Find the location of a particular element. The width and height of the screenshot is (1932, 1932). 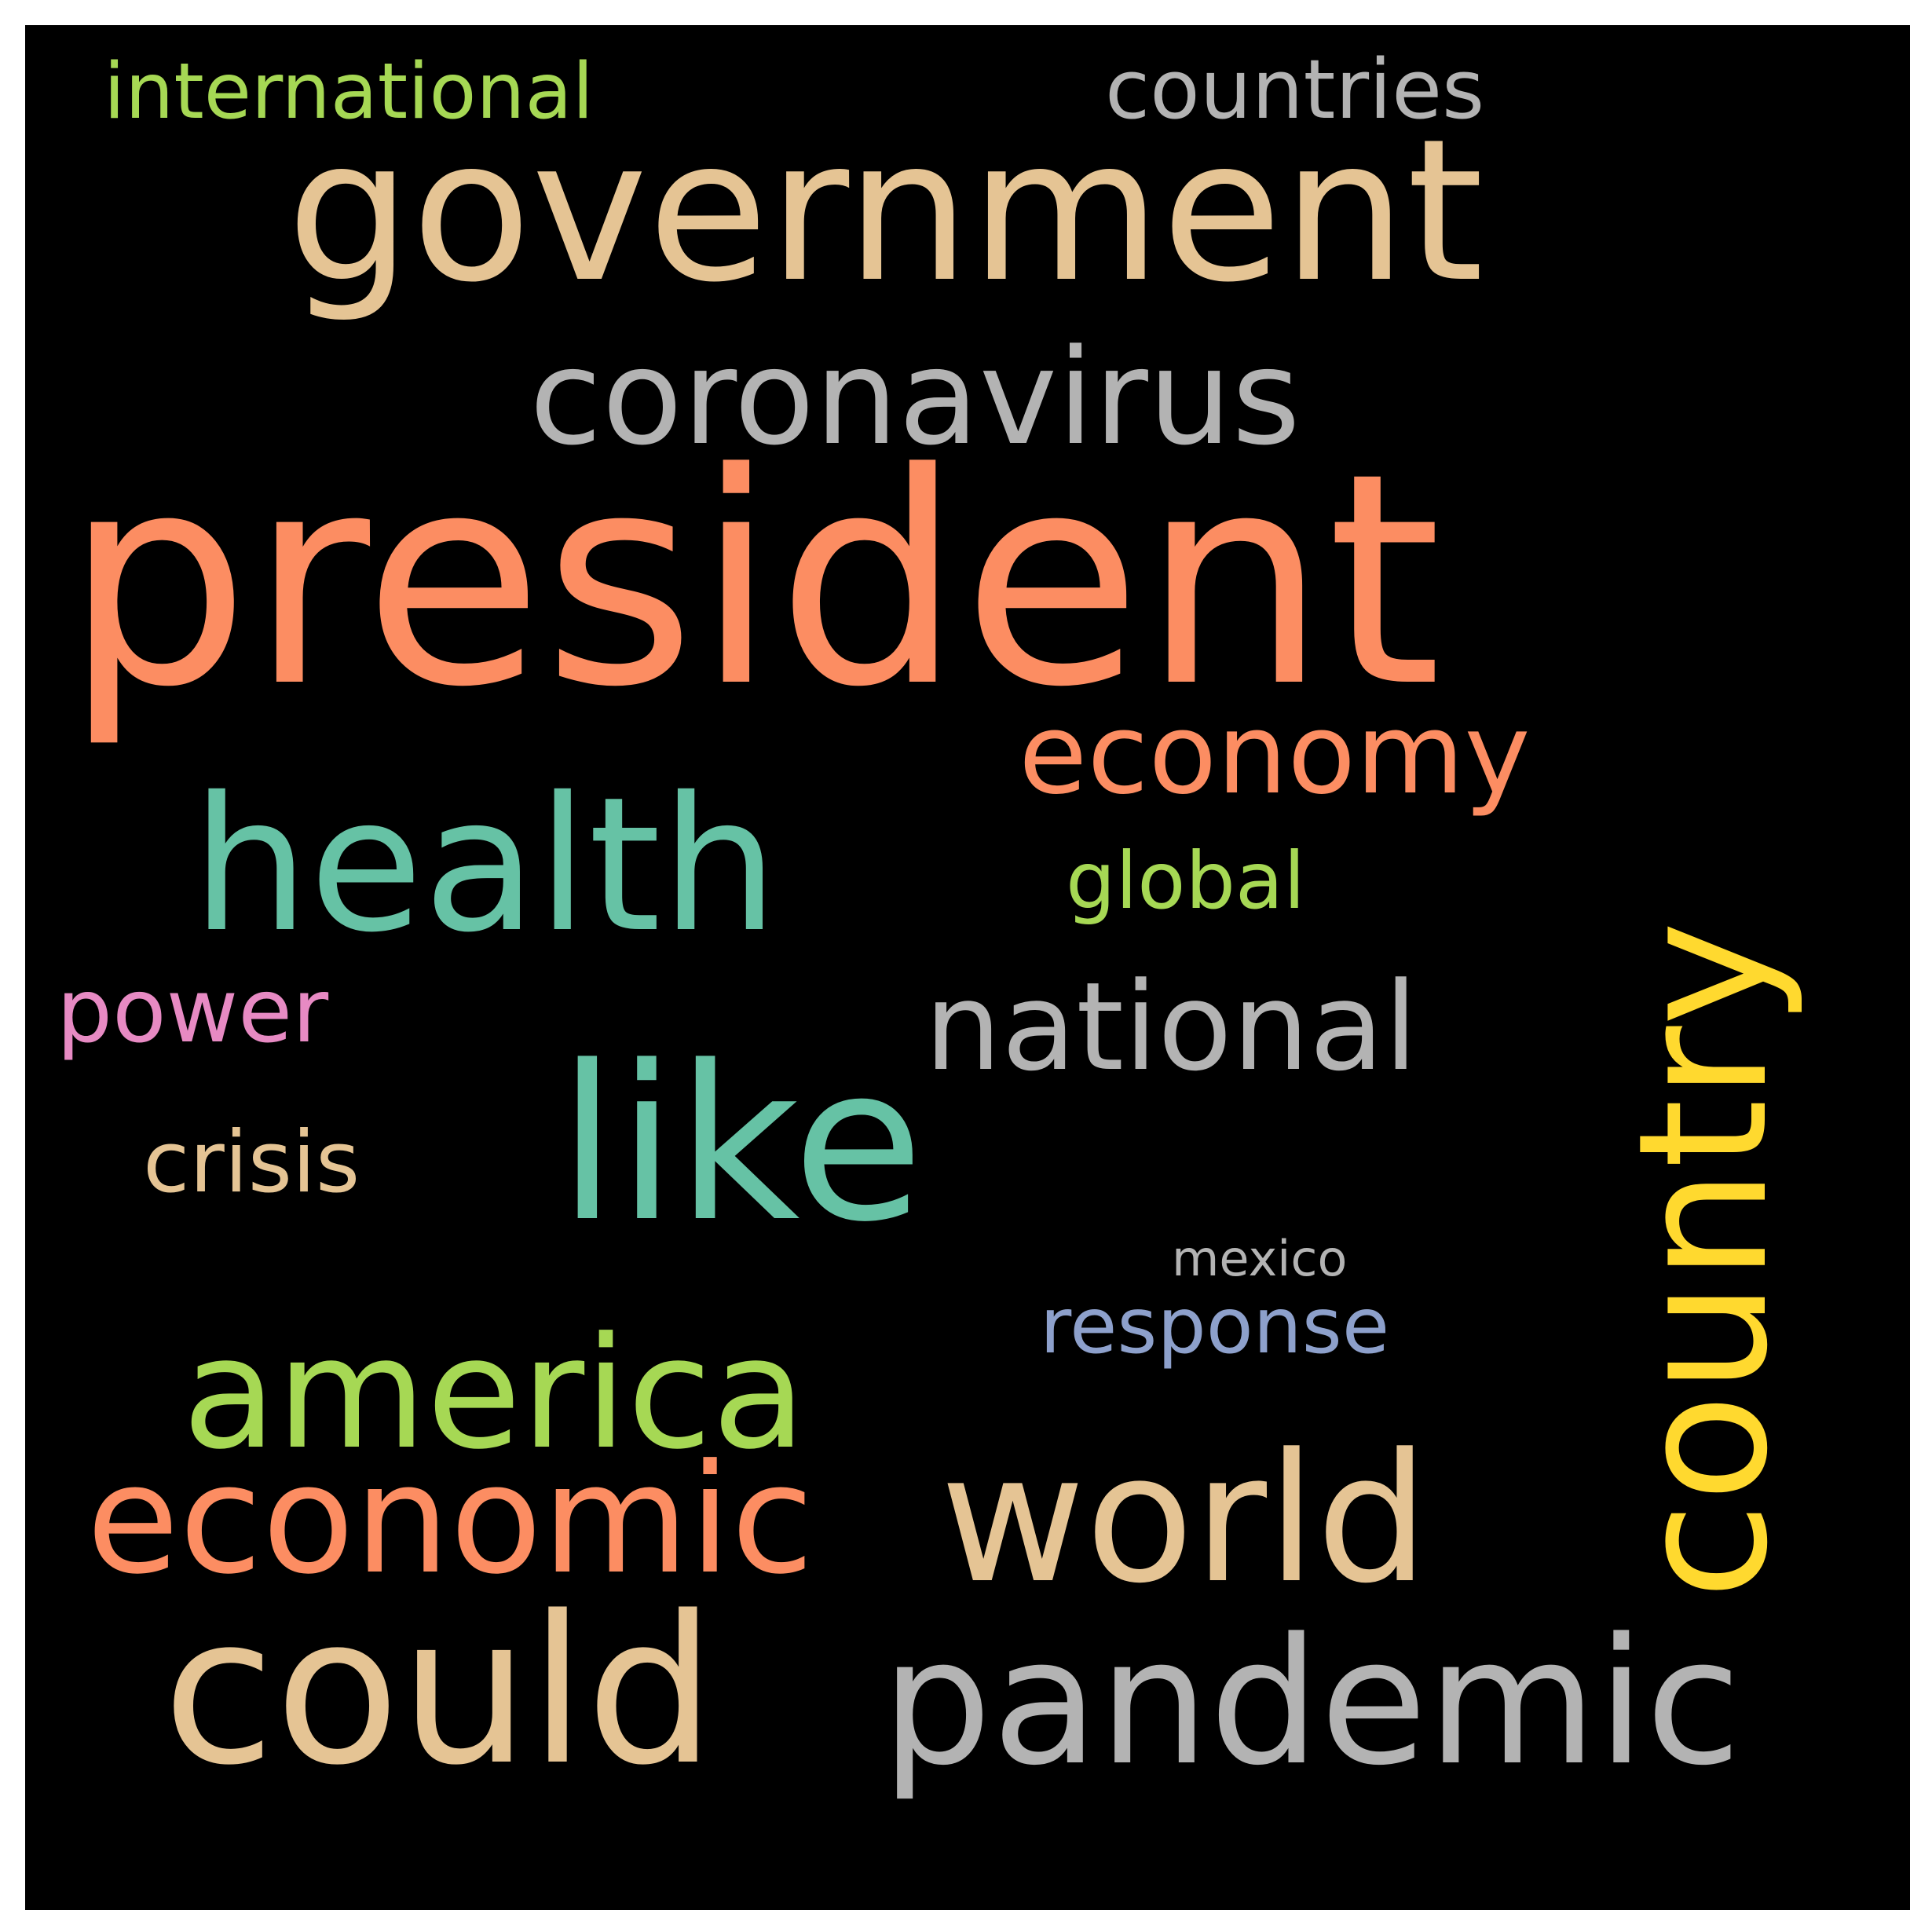

word-power: power is located at coordinates (193, 1012).